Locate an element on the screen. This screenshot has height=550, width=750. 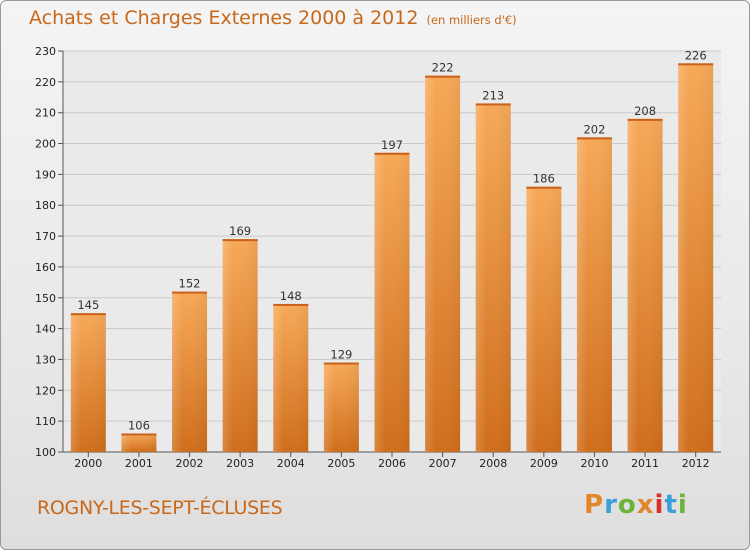
data-label: 202 is located at coordinates (594, 129).